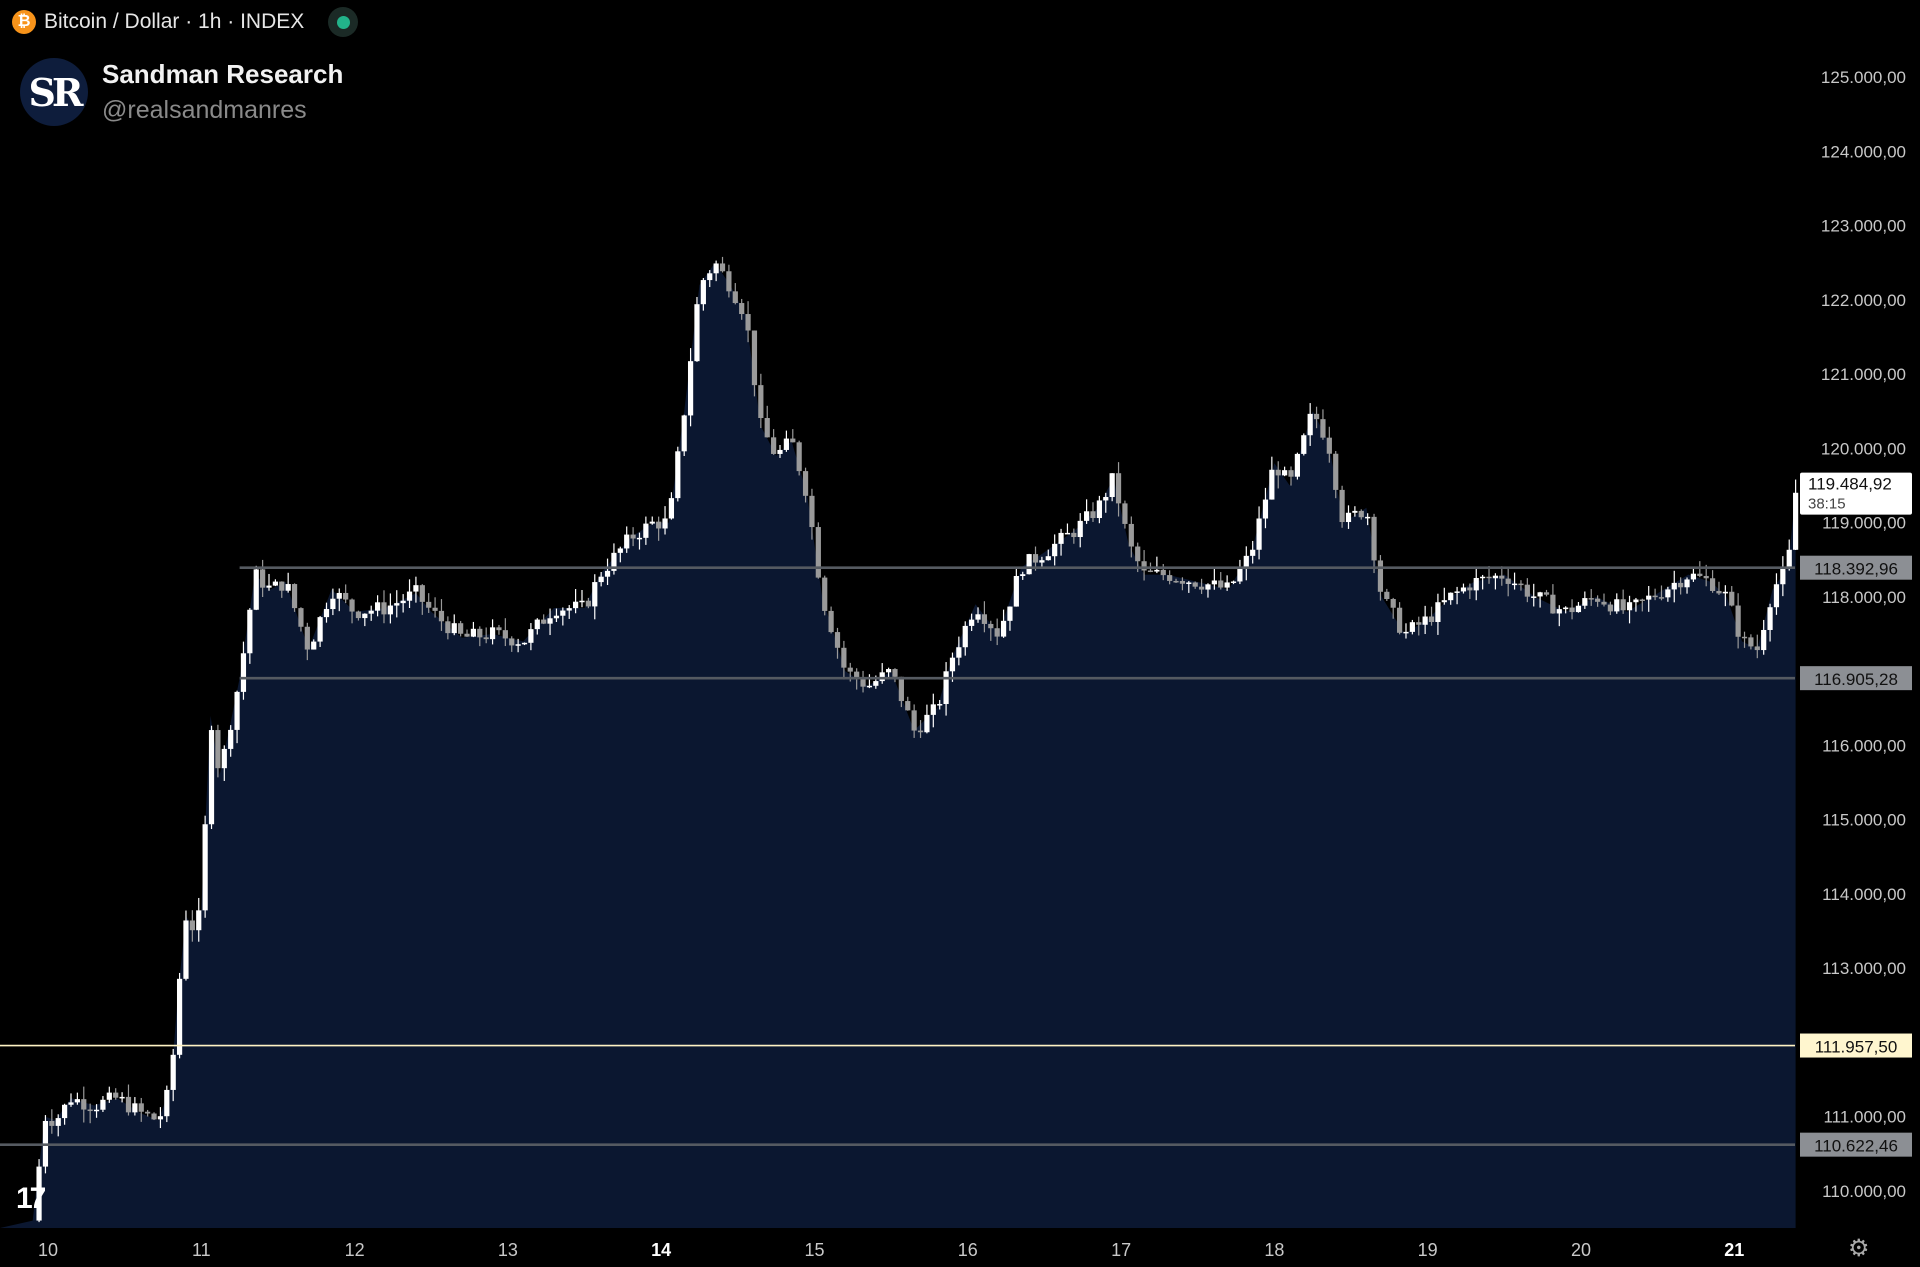 The height and width of the screenshot is (1267, 1920). I want to click on y-tick-label: 116.000,00, so click(1864, 745).